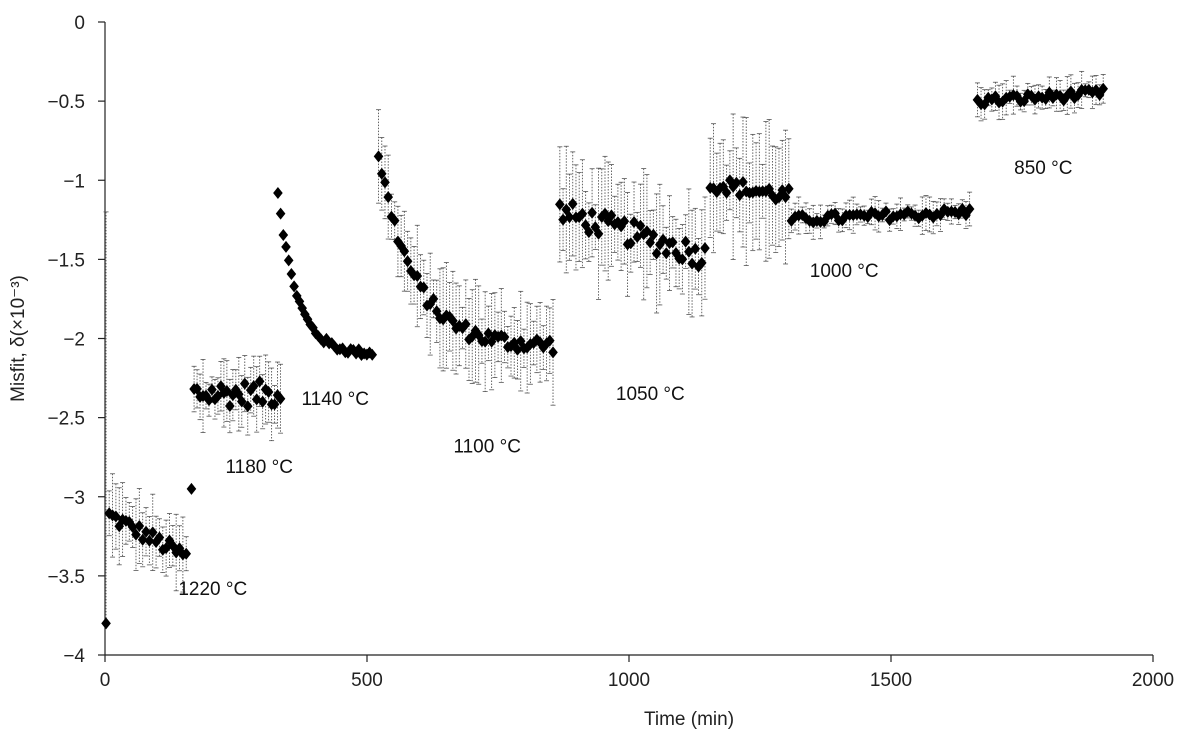 The image size is (1182, 735). I want to click on y-tick-label: −1, so click(74, 181).